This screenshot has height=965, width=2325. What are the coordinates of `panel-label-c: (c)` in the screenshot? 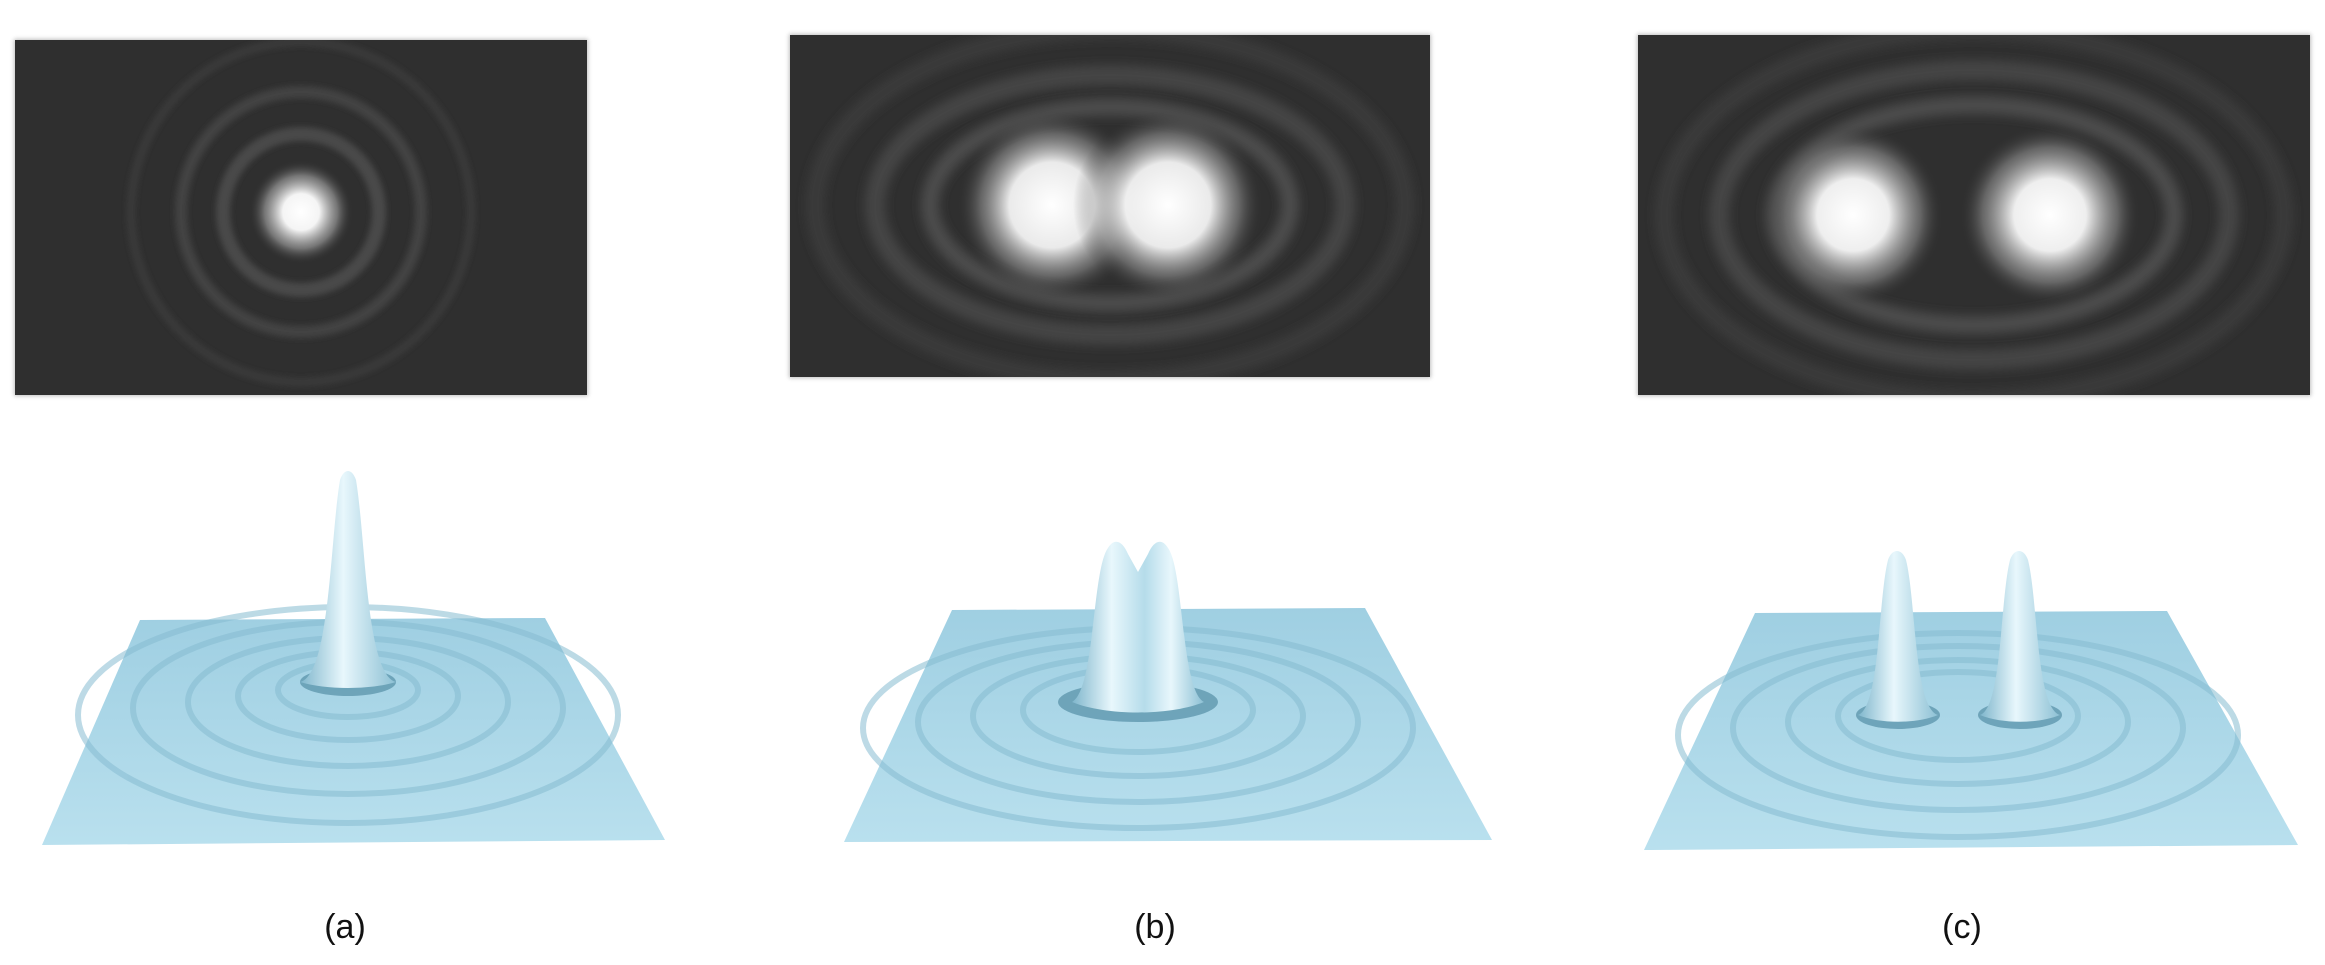 It's located at (1962, 927).